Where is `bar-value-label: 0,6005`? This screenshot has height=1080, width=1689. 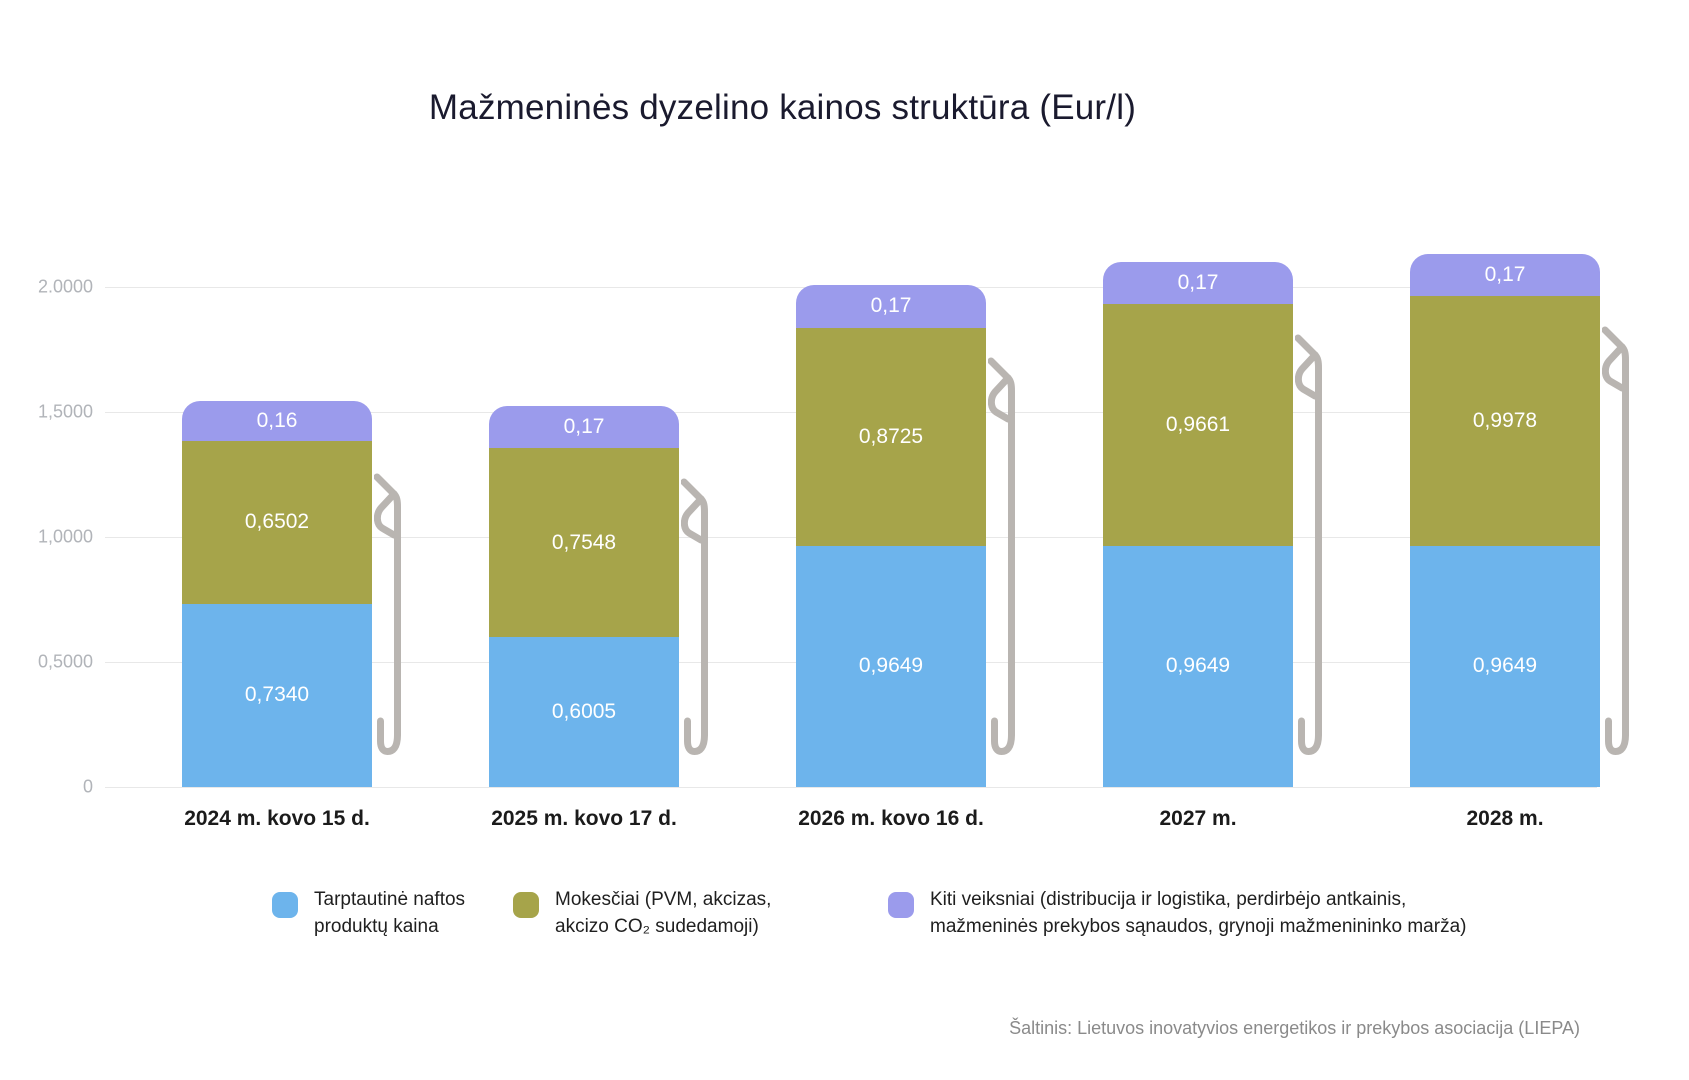
bar-value-label: 0,6005 is located at coordinates (584, 711).